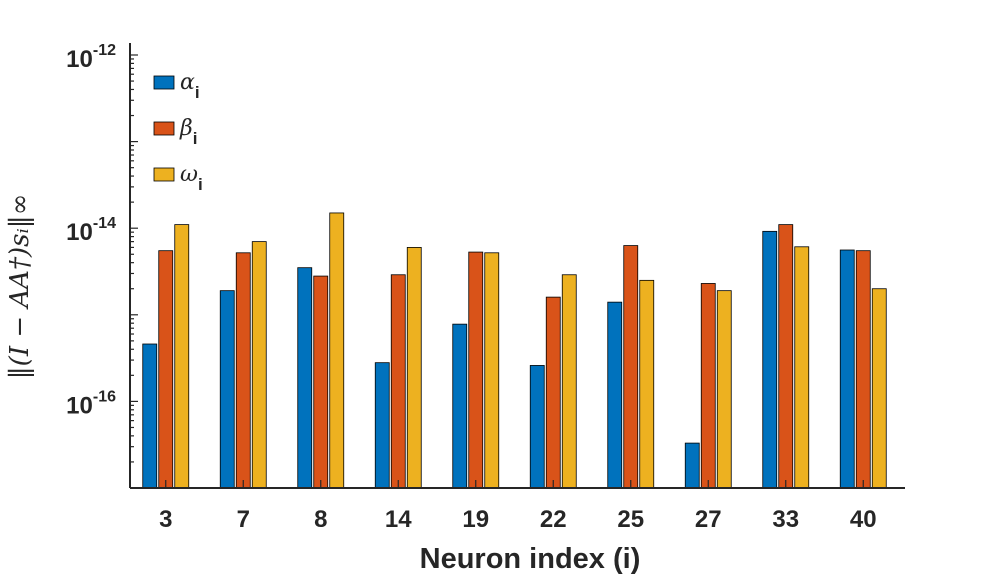  What do you see at coordinates (320, 519) in the screenshot?
I see `x-tick-label: 8` at bounding box center [320, 519].